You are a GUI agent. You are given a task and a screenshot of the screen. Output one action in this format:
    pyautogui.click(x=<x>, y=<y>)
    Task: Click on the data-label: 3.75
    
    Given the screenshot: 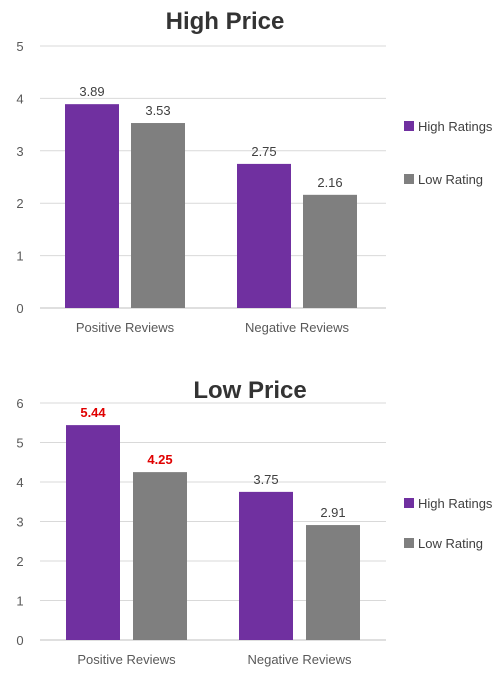 What is the action you would take?
    pyautogui.click(x=265, y=479)
    